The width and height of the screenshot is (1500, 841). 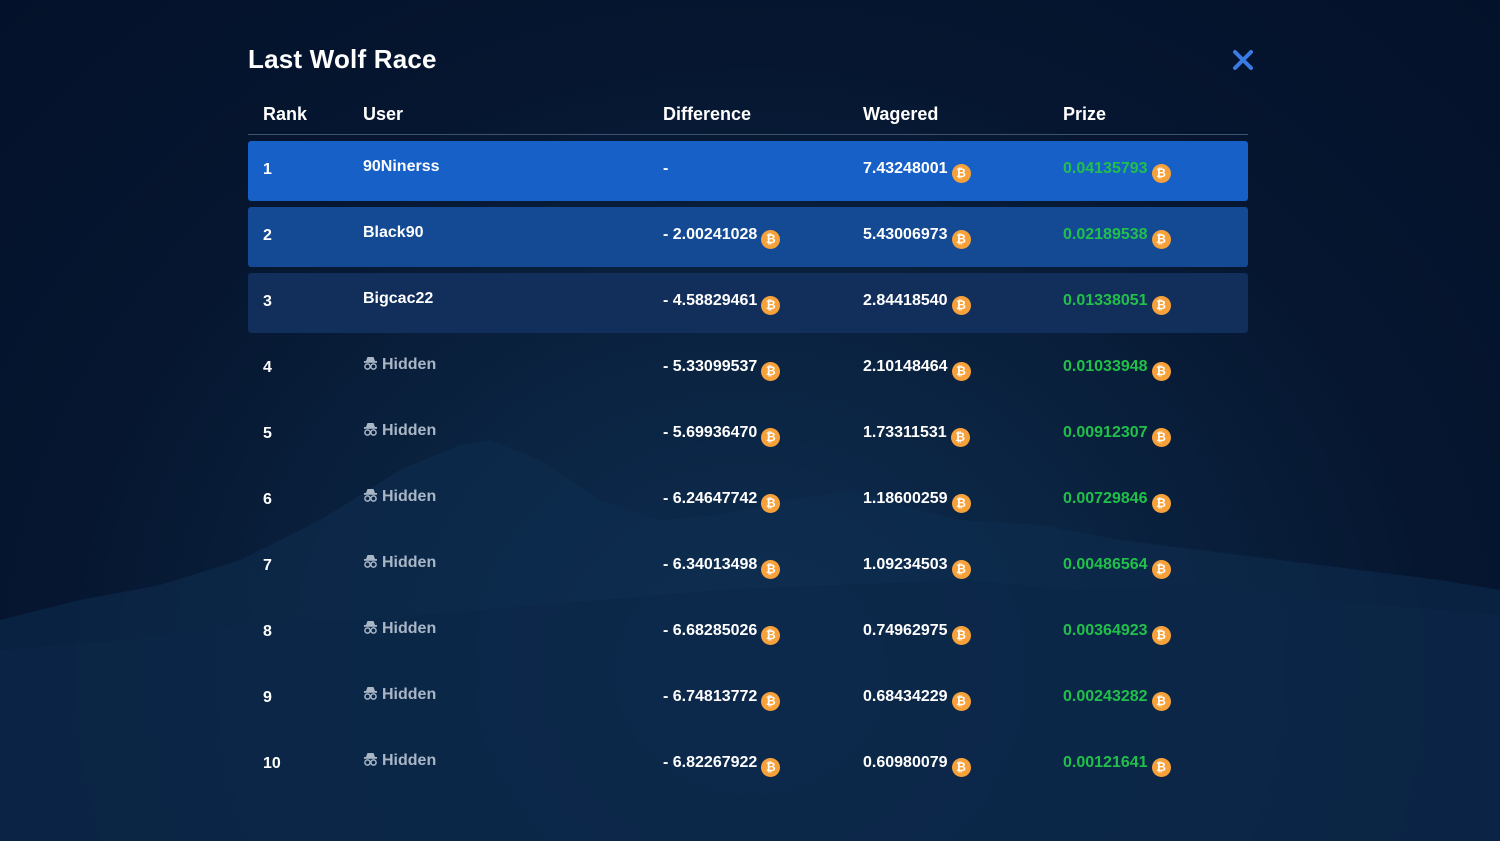 I want to click on rank-cell: 3, so click(x=267, y=301).